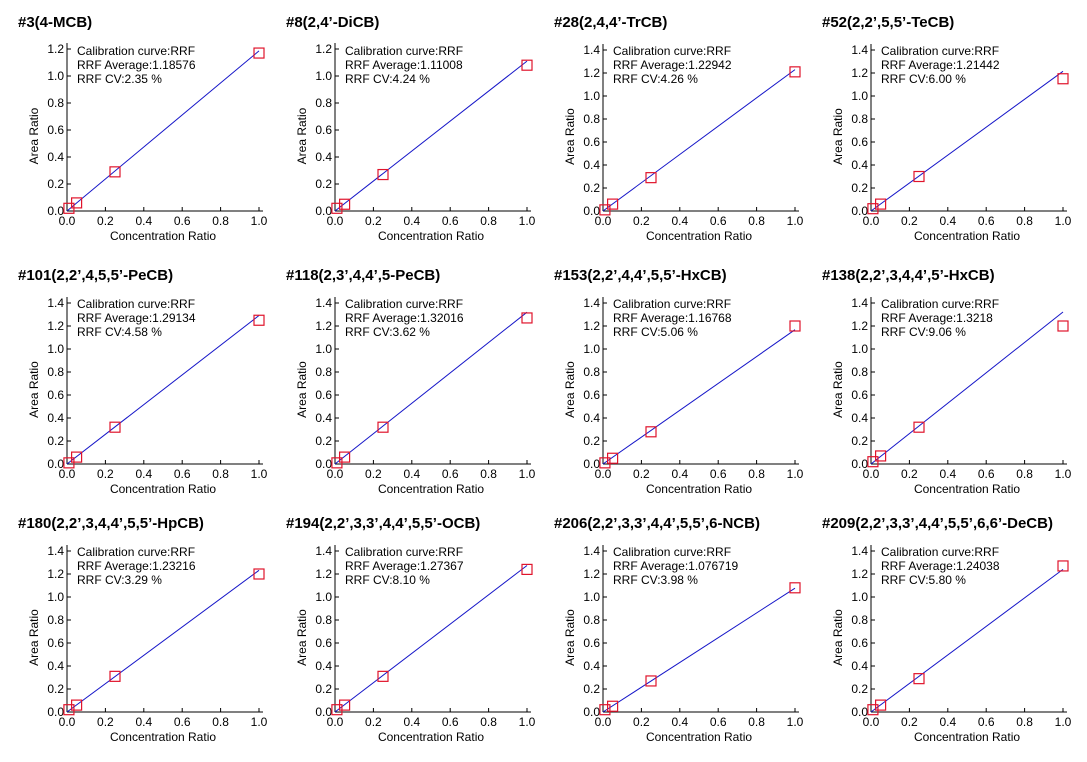 Image resolution: width=1087 pixels, height=762 pixels. What do you see at coordinates (383, 523) in the screenshot?
I see `chart-title: #194(2,2’,3,3’,4,4’,5,5’-OCB)` at bounding box center [383, 523].